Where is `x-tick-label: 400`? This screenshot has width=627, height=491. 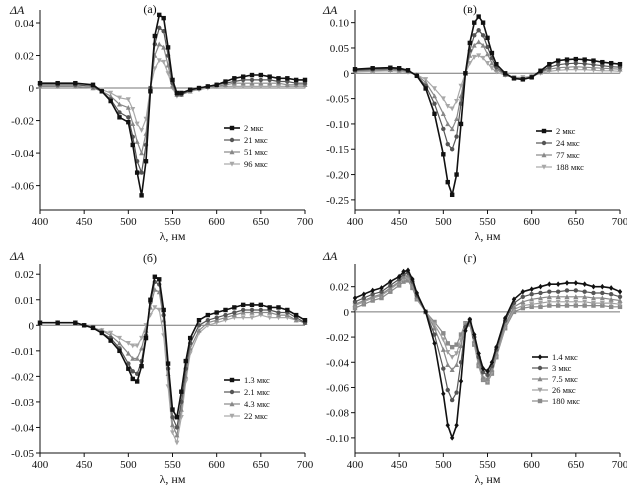
x-tick-label: 400 is located at coordinates (40, 465).